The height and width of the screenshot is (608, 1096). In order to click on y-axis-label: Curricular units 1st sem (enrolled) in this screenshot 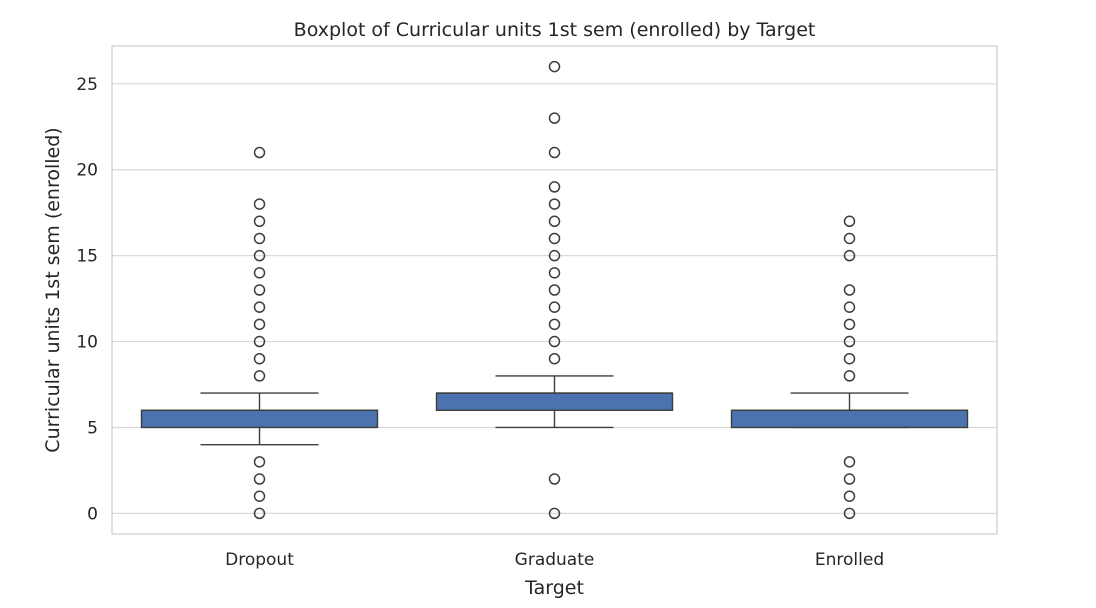, I will do `click(53, 289)`.